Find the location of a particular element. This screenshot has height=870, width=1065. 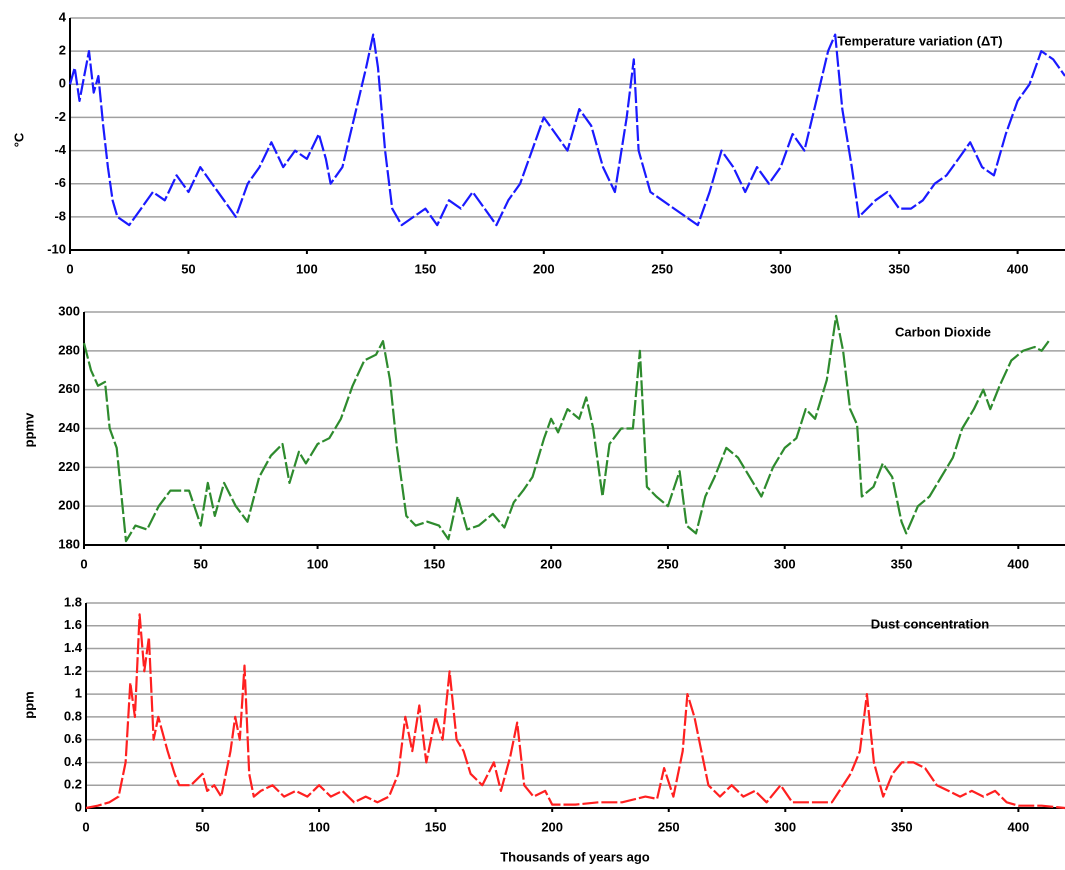

y-tick-label: 1.2 is located at coordinates (73, 670).